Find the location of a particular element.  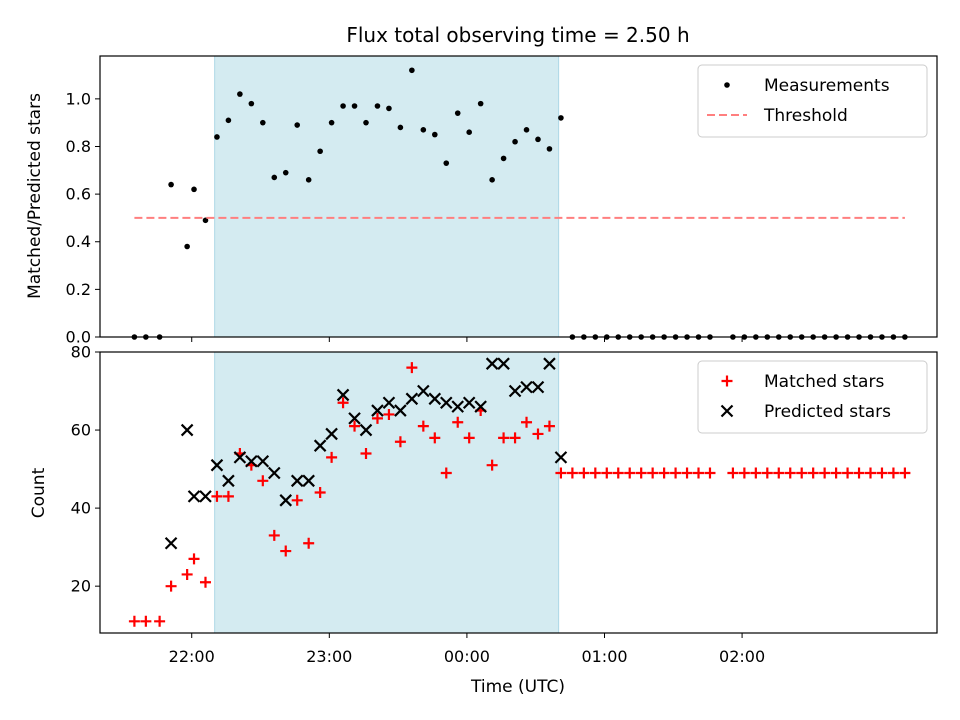

bottom-y-axis-label: Count is located at coordinates (39, 492).